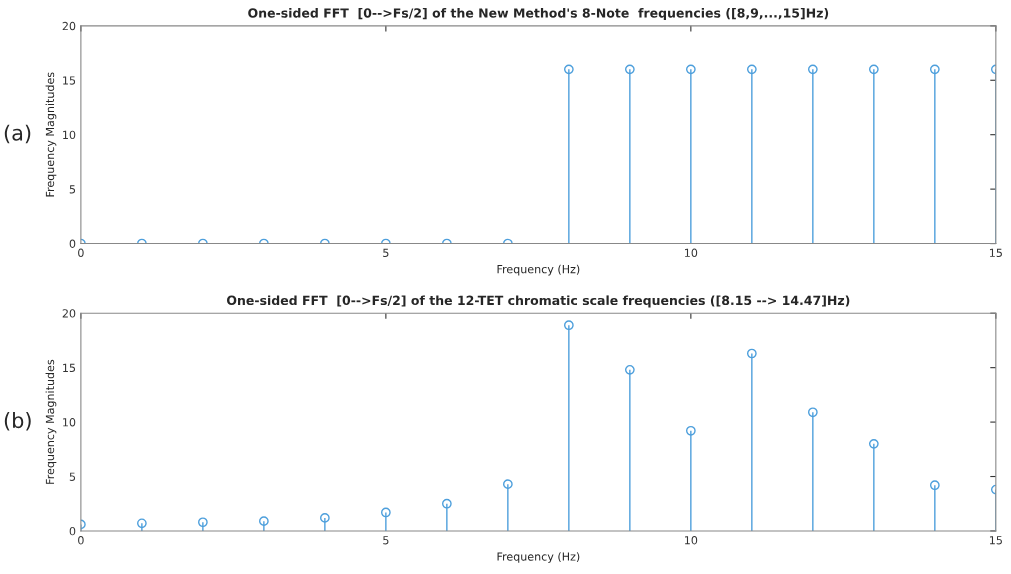  Describe the element at coordinates (17, 134) in the screenshot. I see `text: (a)` at that location.